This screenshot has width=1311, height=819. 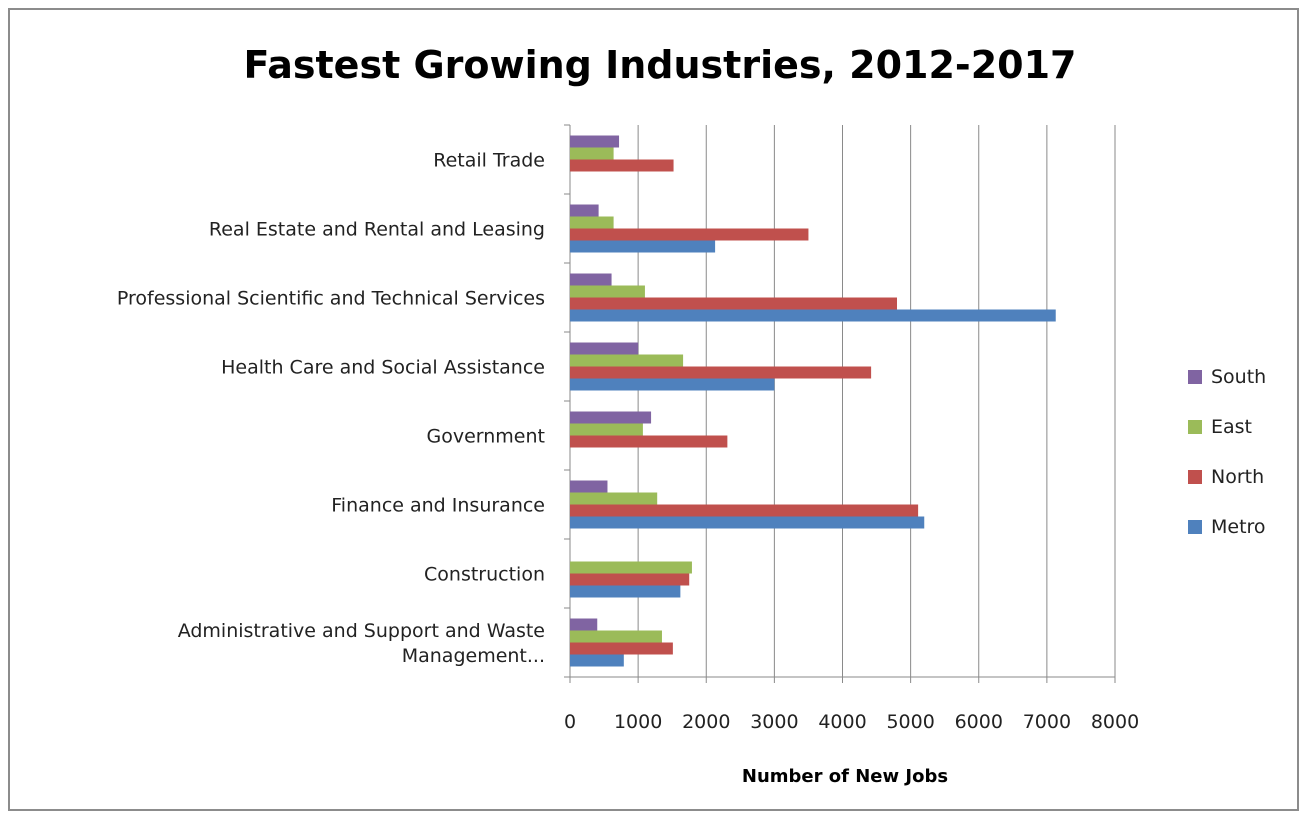 I want to click on legend-swatch-south, so click(x=1195, y=377).